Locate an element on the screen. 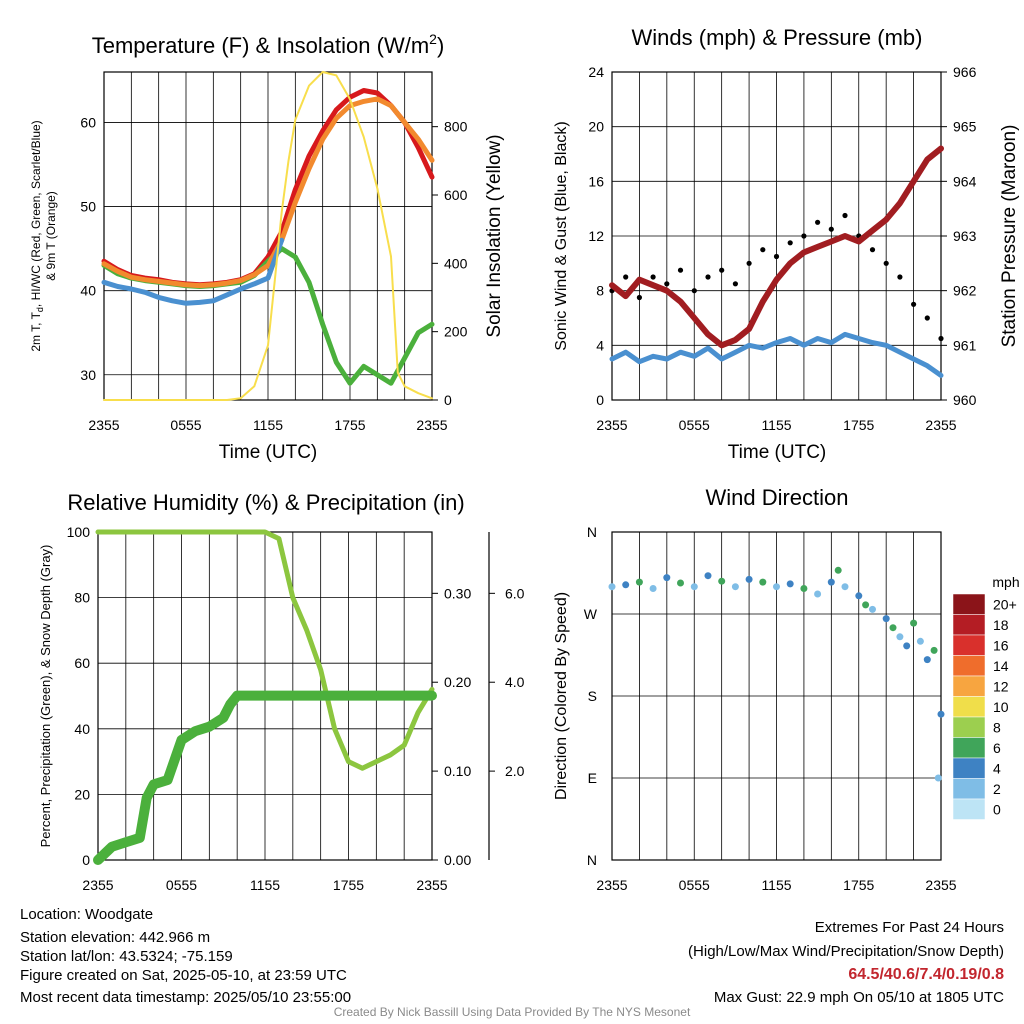  winds-xtick-label: 0555 is located at coordinates (694, 425).